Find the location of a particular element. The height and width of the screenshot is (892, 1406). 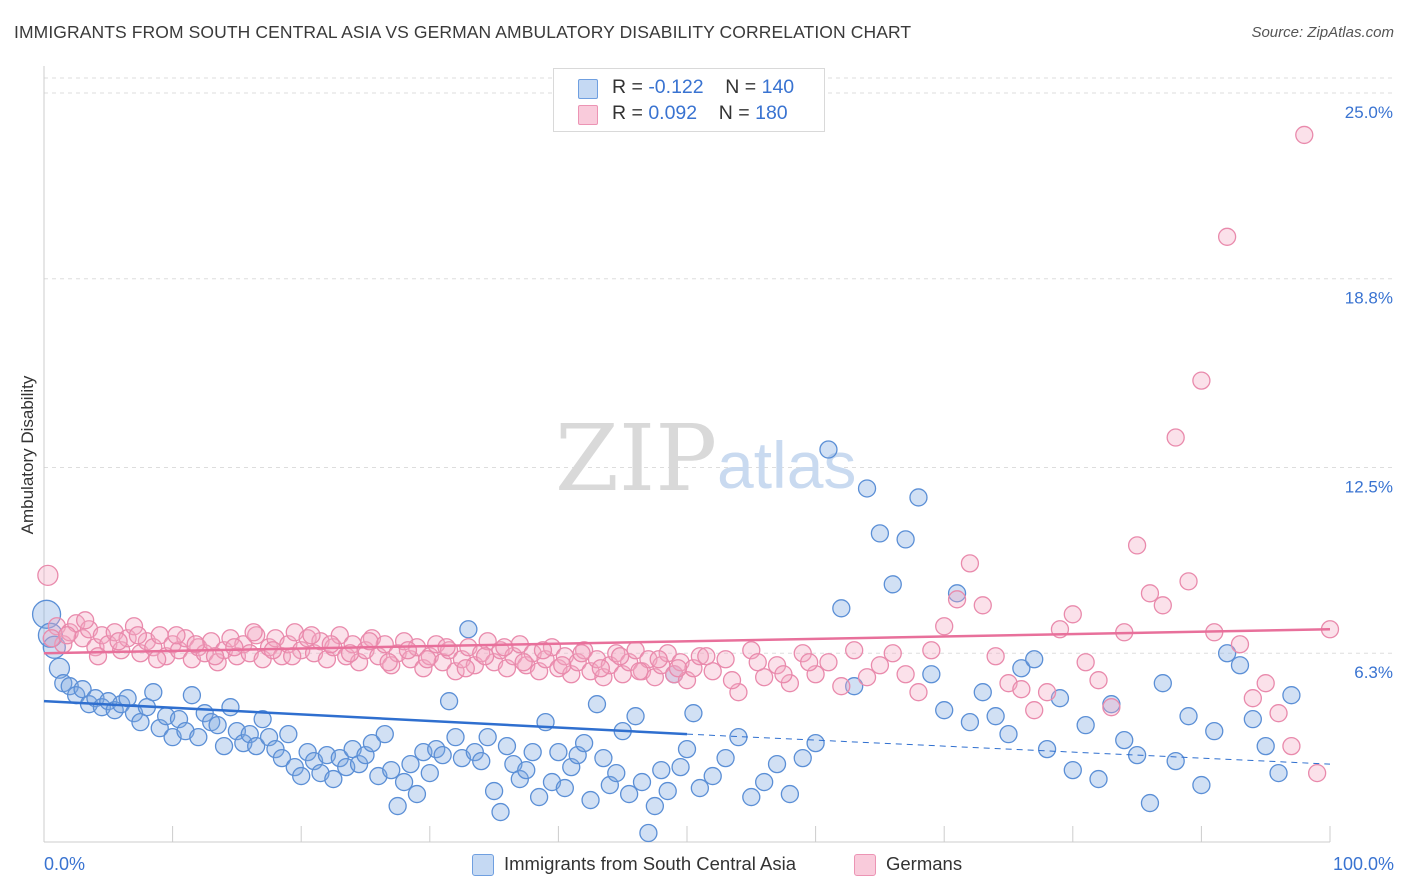

stats-legend: R = -0.122 N = 140 R = 0.092 N = 180 is located at coordinates (689, 100).